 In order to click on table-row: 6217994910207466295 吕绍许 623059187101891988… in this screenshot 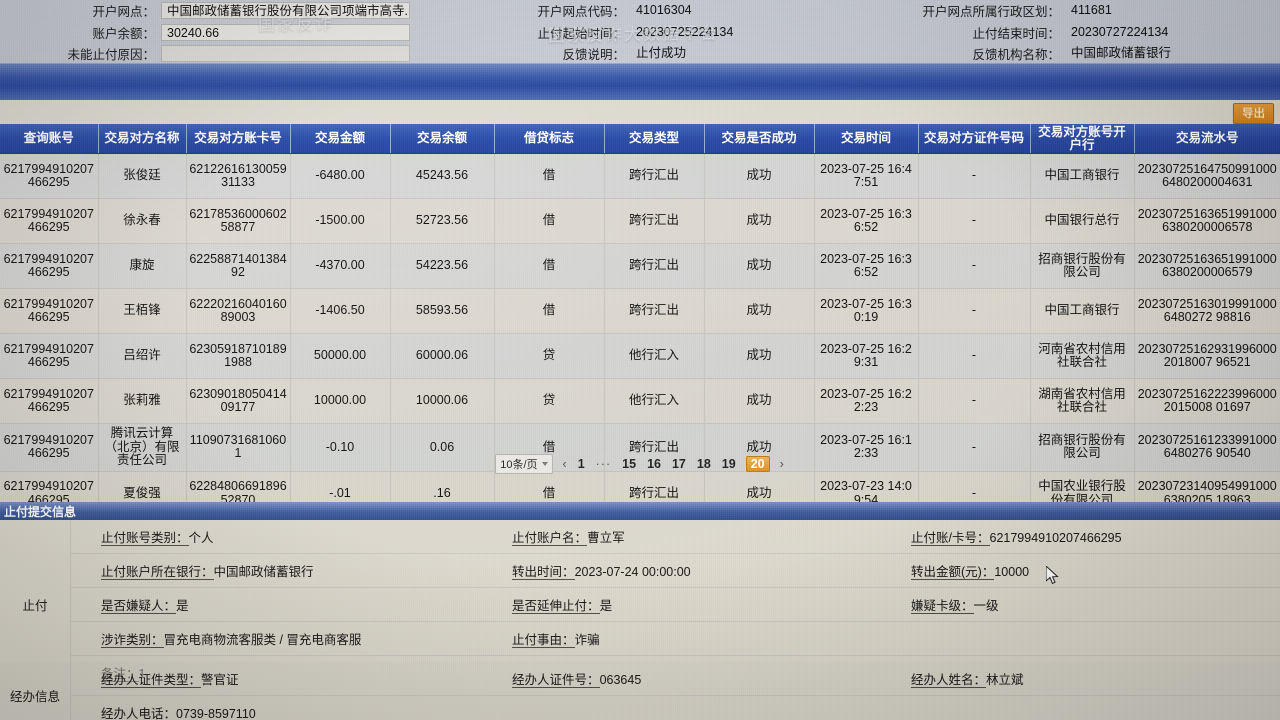, I will do `click(640, 356)`.